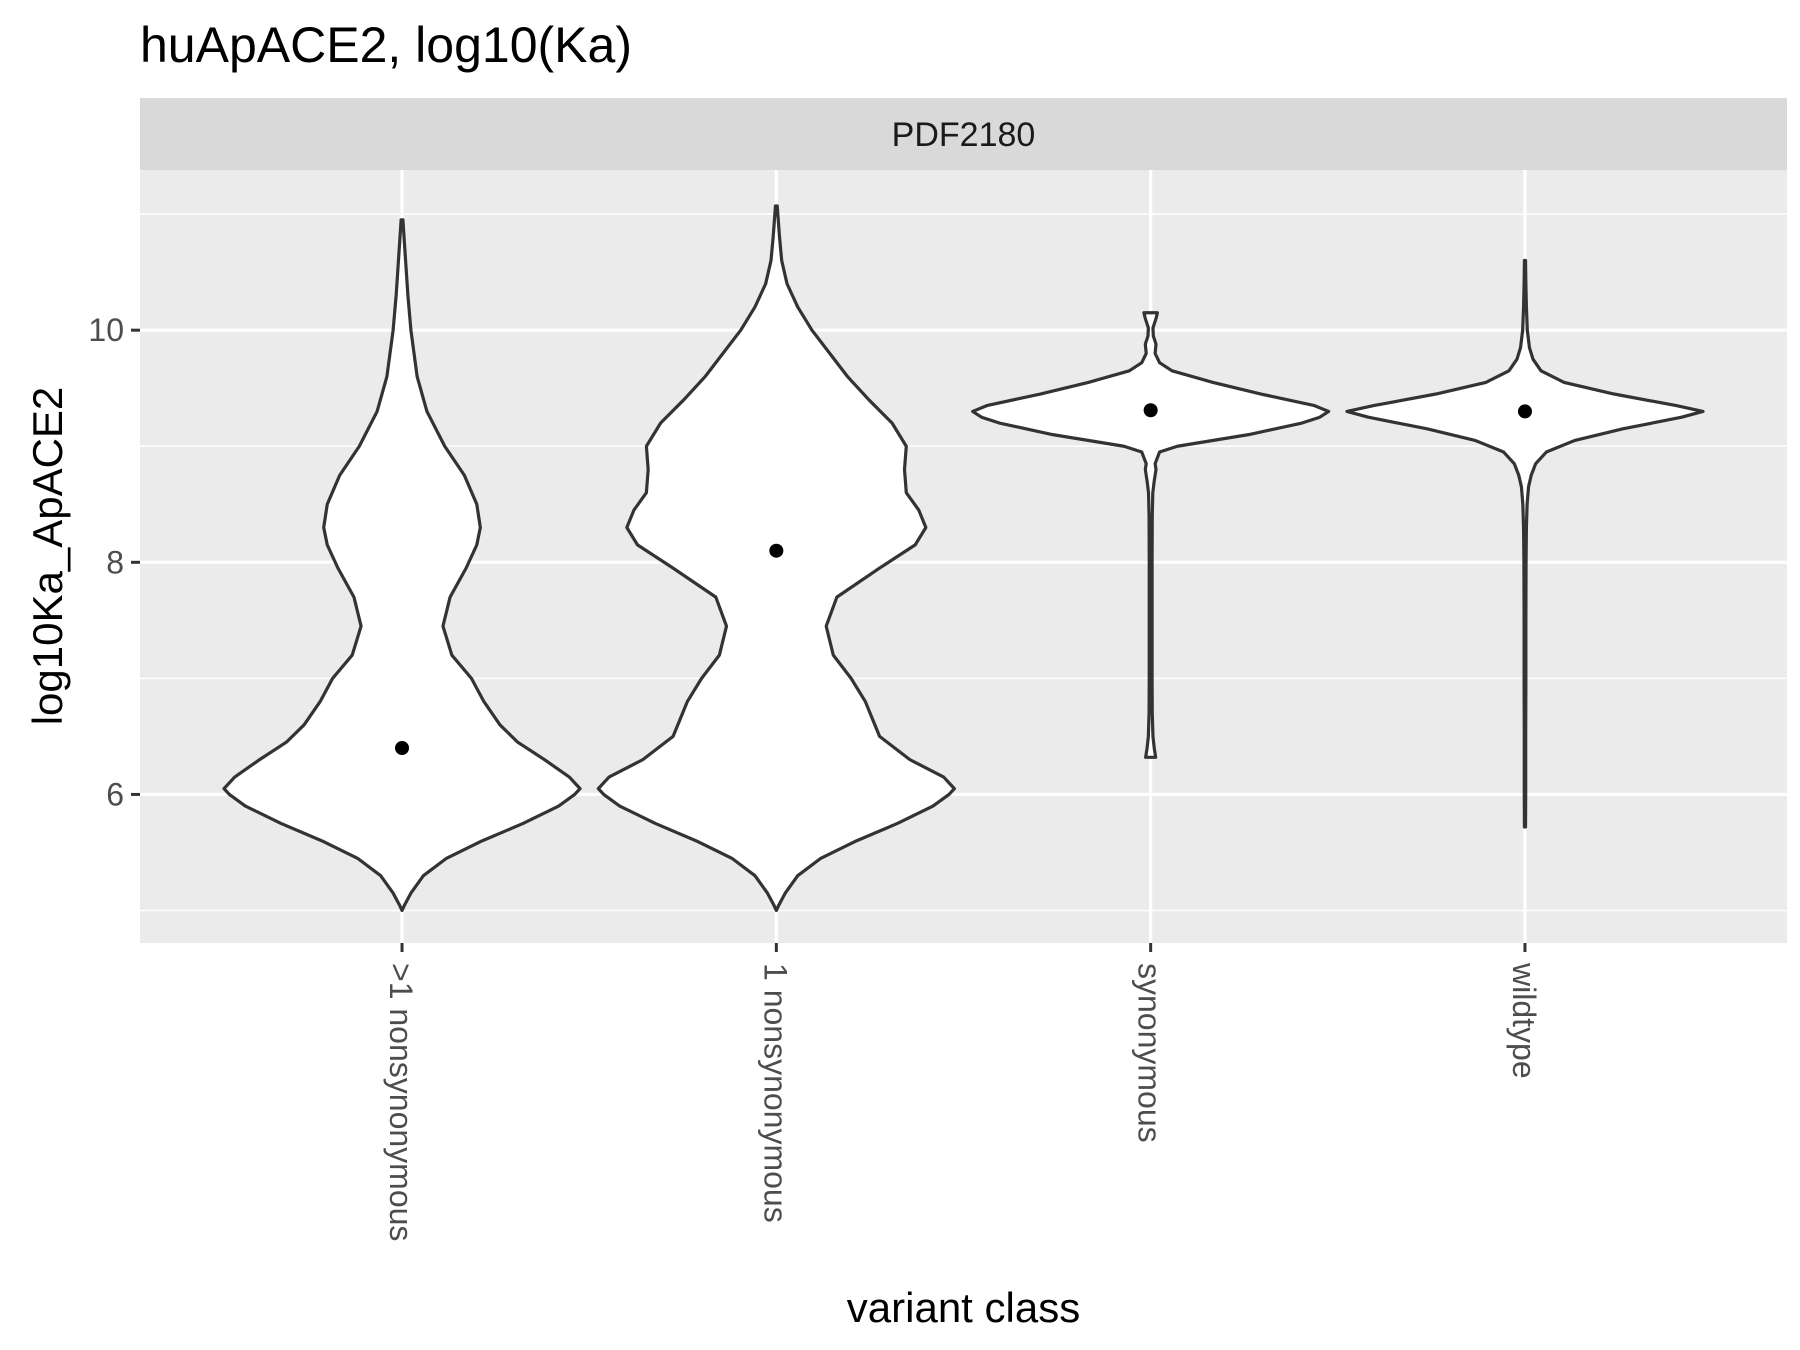 This screenshot has height=1350, width=1800. I want to click on y-tick-label: 6, so click(115, 794).